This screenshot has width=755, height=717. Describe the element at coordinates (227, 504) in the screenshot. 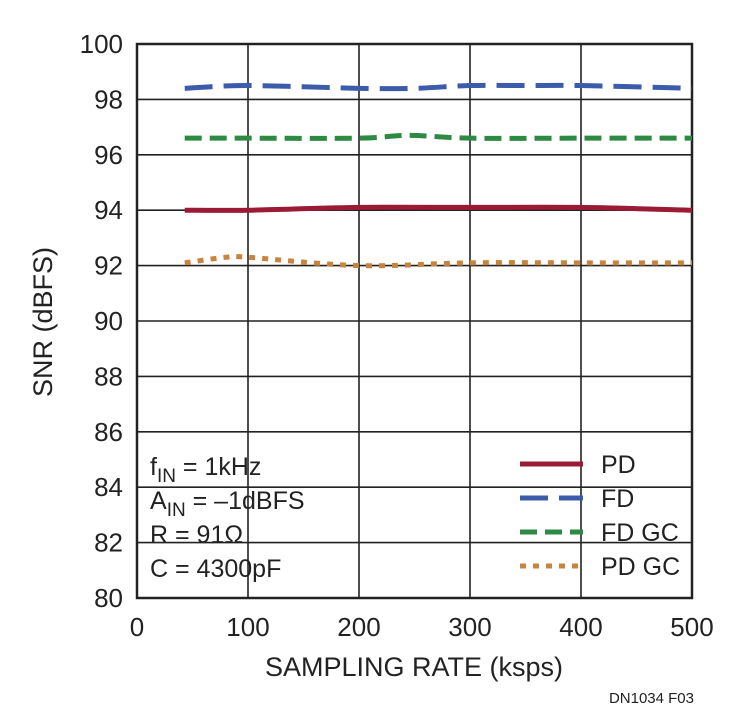

I see `condition-annotation: AIN = –1dBFS` at that location.